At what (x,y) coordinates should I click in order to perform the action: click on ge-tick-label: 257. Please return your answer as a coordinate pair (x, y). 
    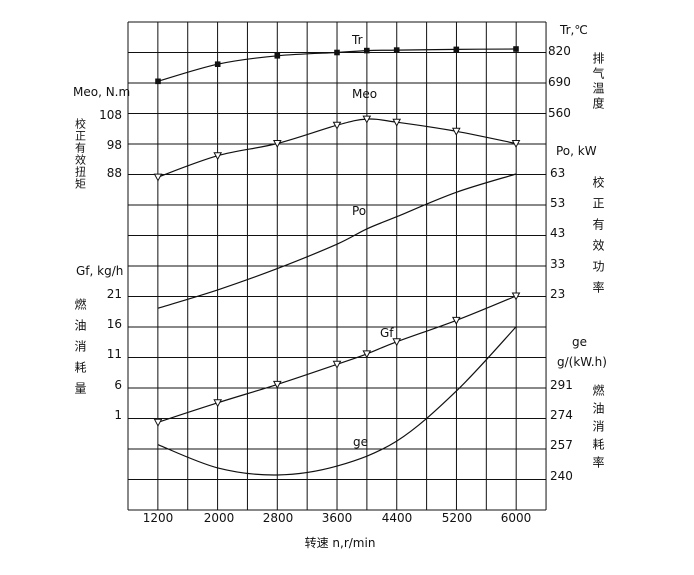
    Looking at the image, I should click on (561, 445).